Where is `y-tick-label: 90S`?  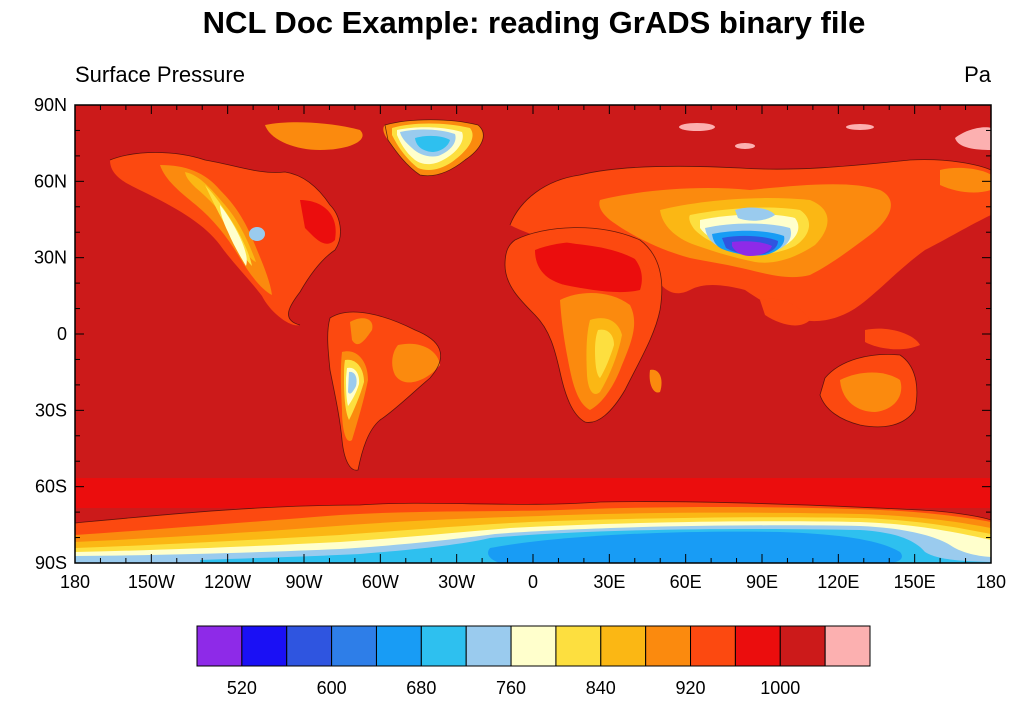
y-tick-label: 90S is located at coordinates (51, 563).